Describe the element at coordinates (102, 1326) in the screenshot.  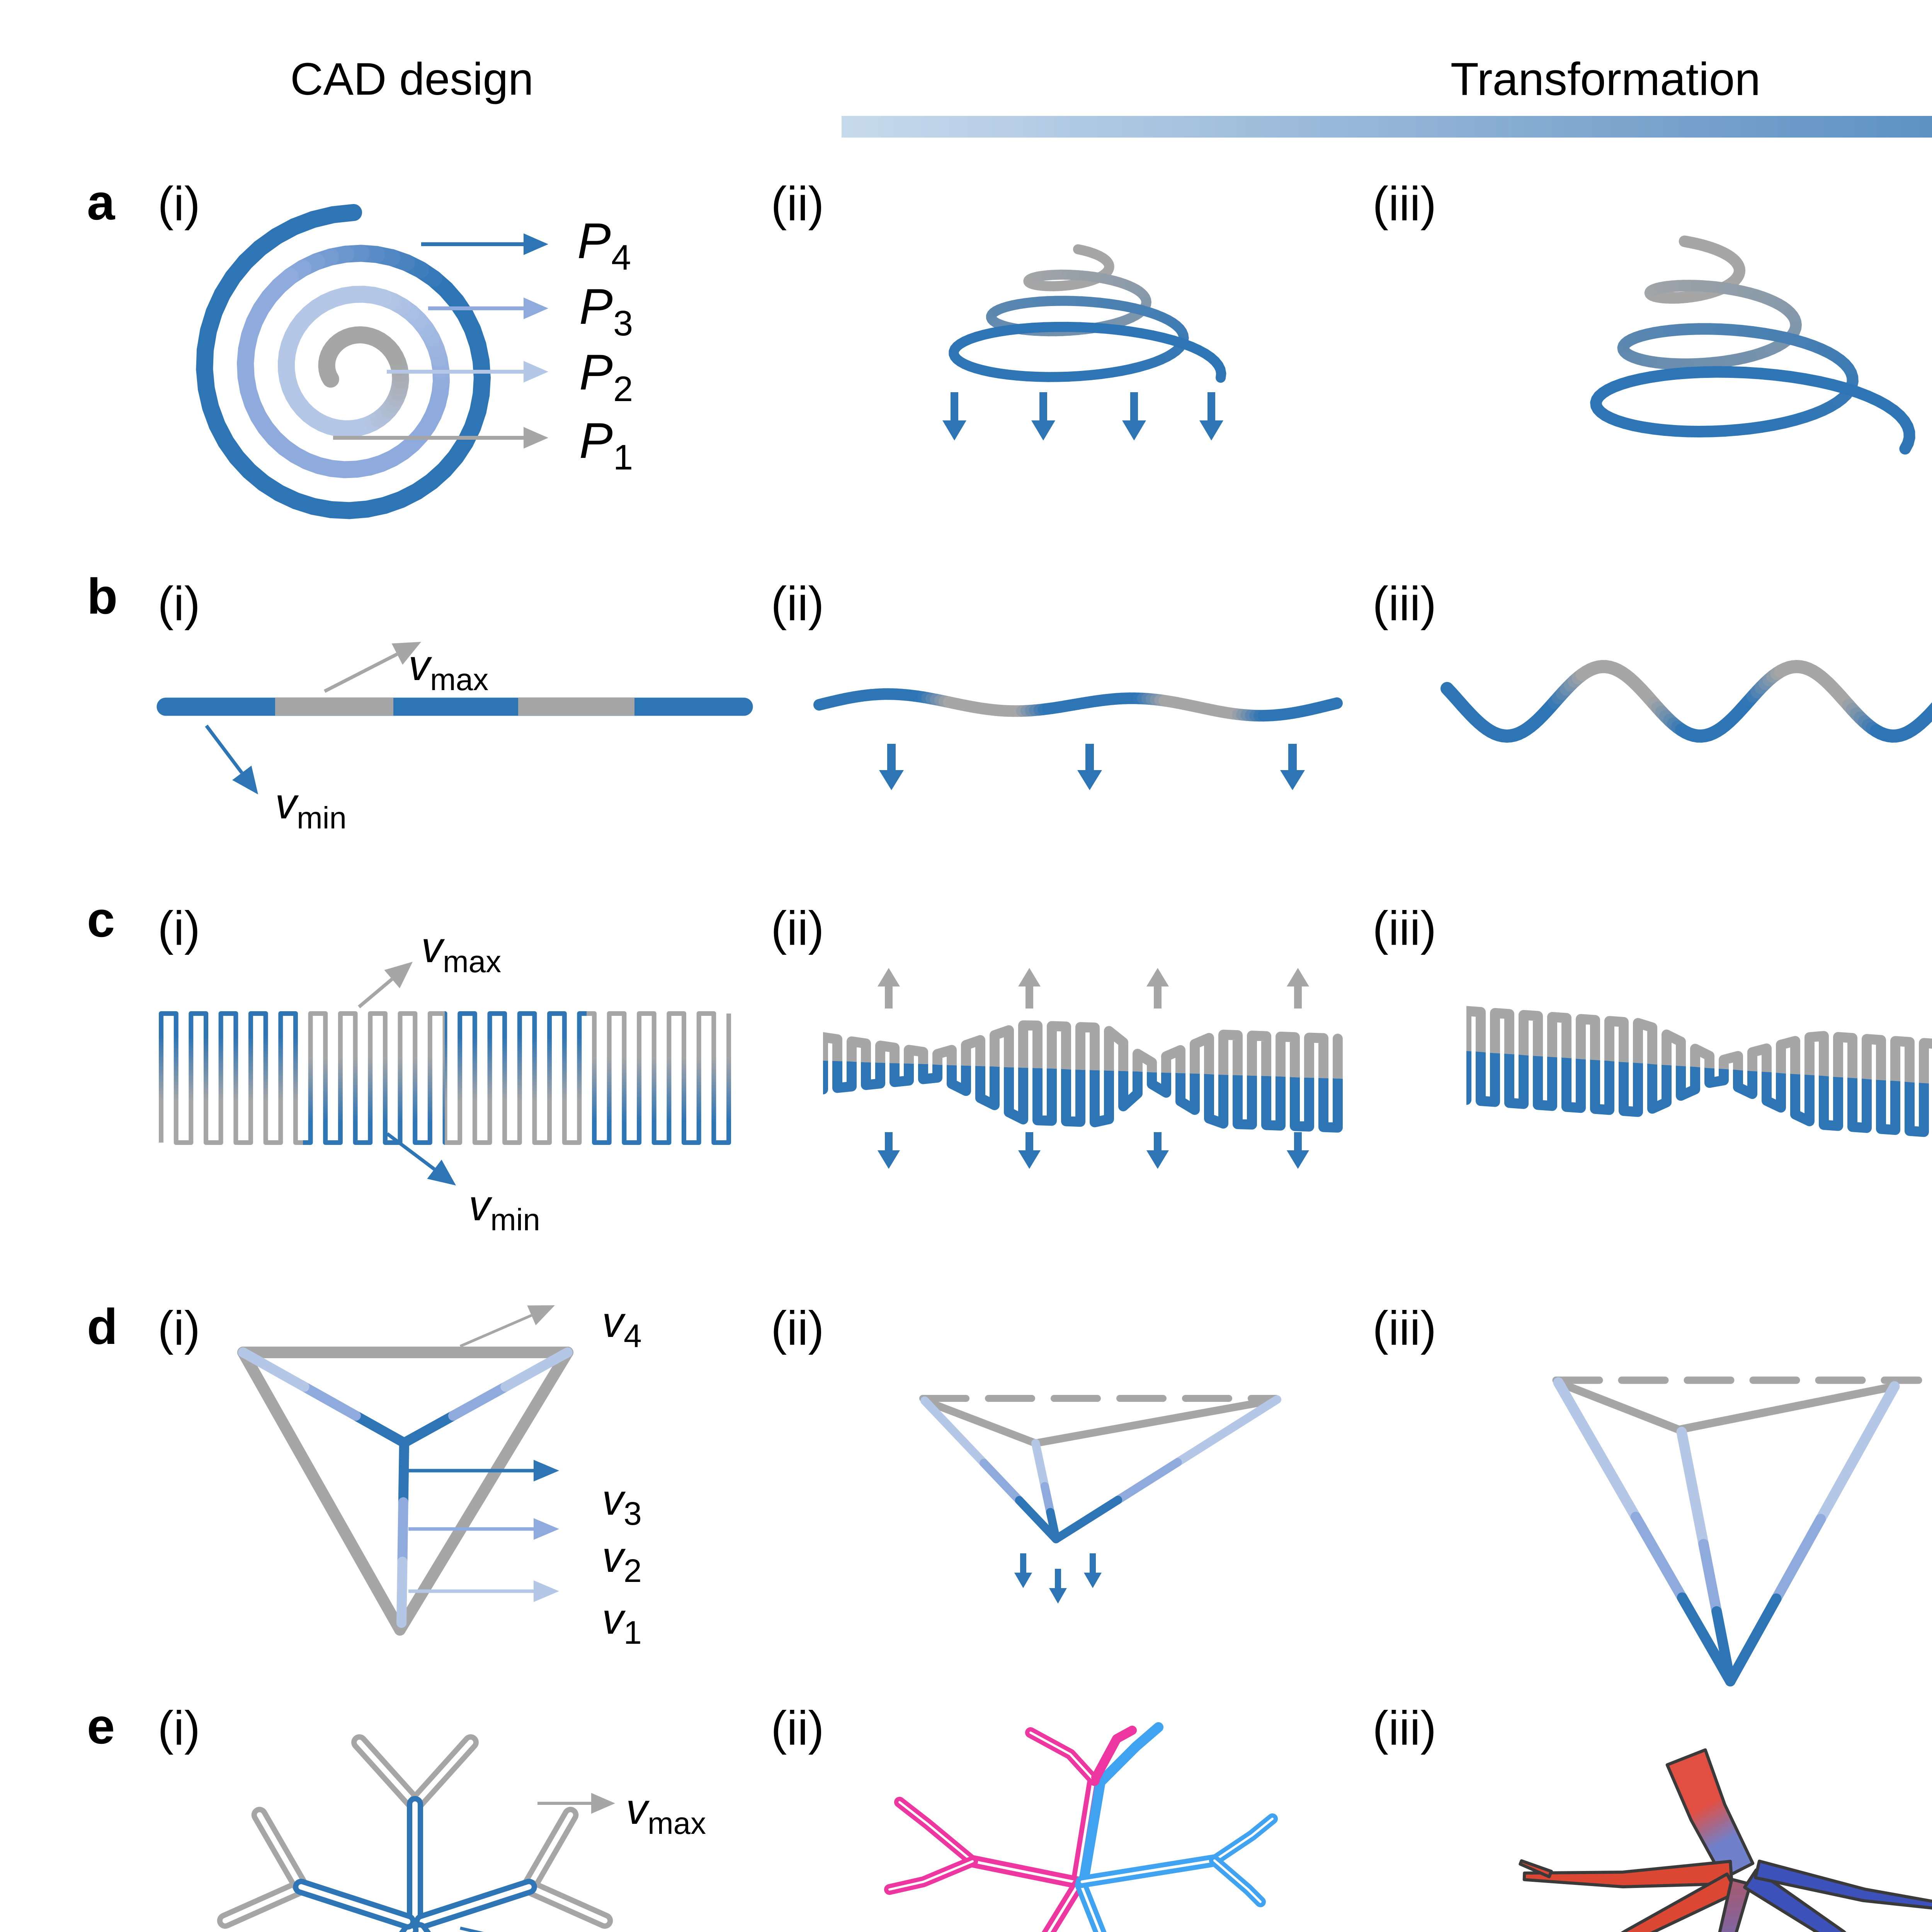
I see `svg-text: d` at that location.